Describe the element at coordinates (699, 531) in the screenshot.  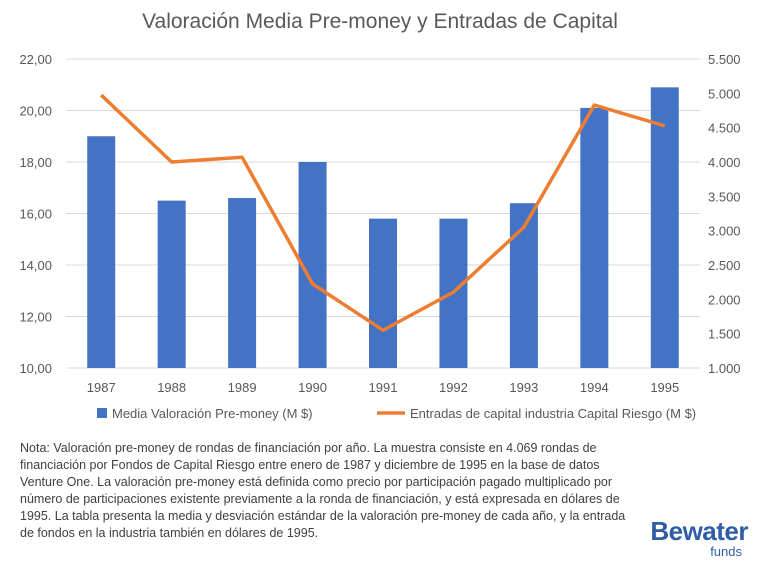
I see `logo-name: Bewater` at that location.